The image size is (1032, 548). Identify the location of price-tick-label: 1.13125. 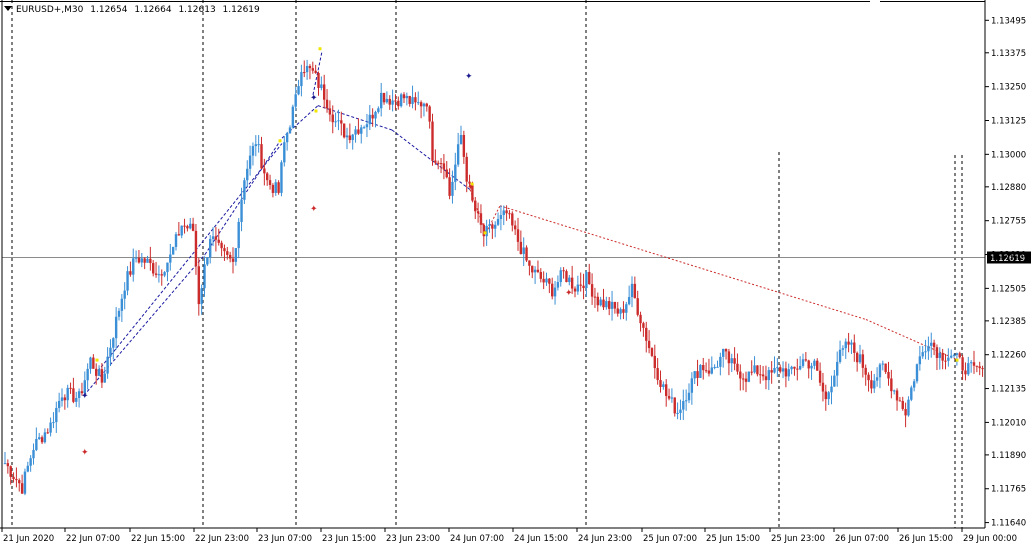
(1008, 121).